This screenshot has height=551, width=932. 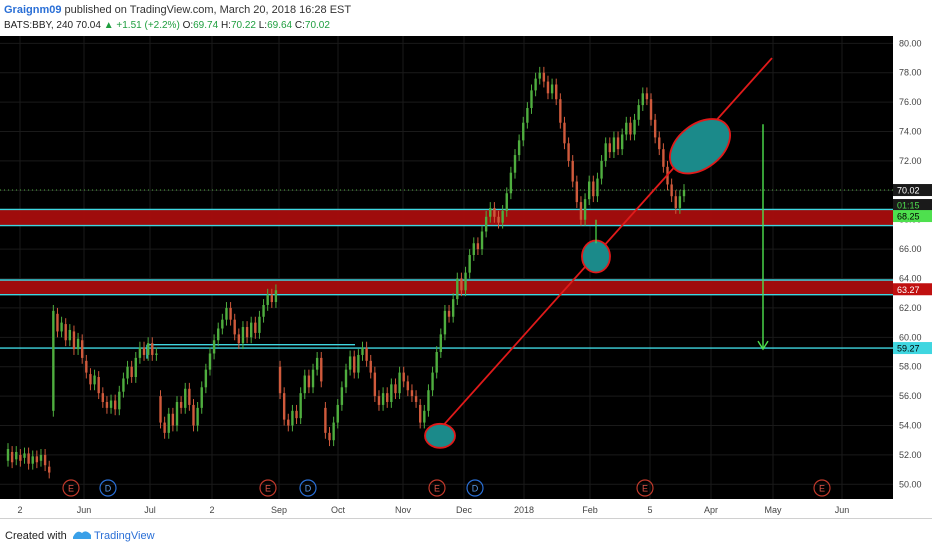 I want to click on y-tick-label: 64.00, so click(x=910, y=279).